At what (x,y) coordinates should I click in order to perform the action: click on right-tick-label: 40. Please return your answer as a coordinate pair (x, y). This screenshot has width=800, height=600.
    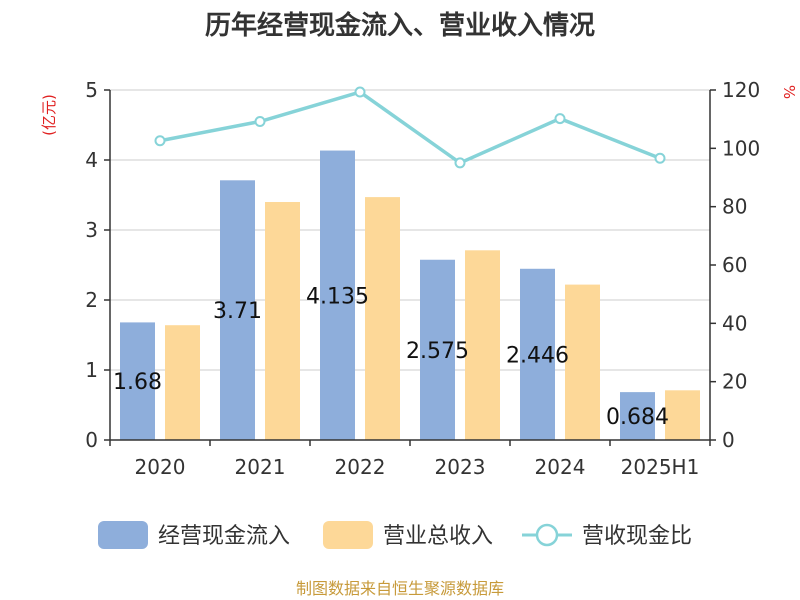
    Looking at the image, I should click on (734, 323).